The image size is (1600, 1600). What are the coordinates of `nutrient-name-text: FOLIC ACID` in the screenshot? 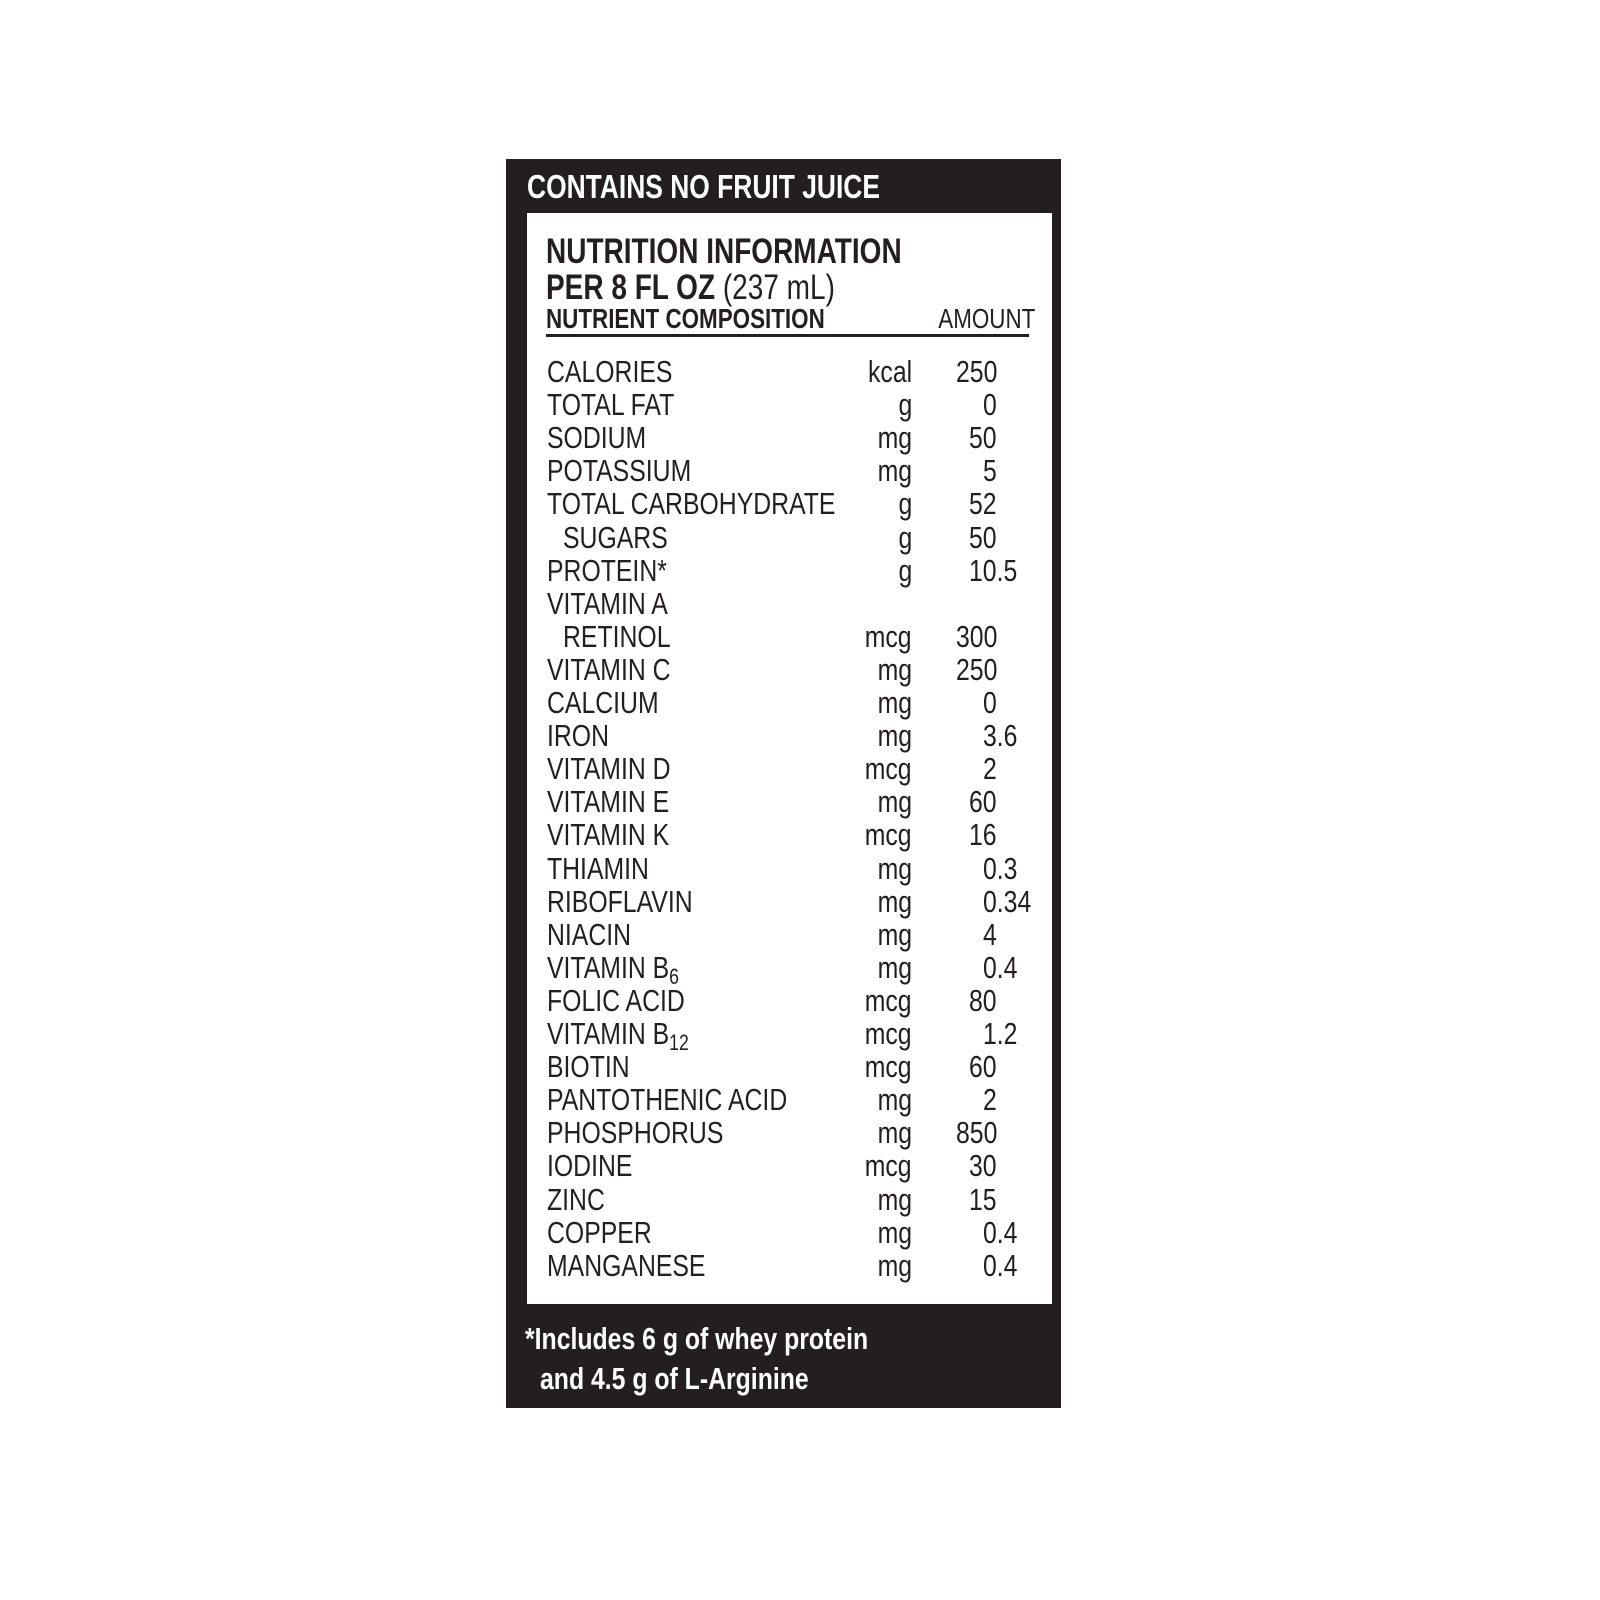 It's located at (616, 1000).